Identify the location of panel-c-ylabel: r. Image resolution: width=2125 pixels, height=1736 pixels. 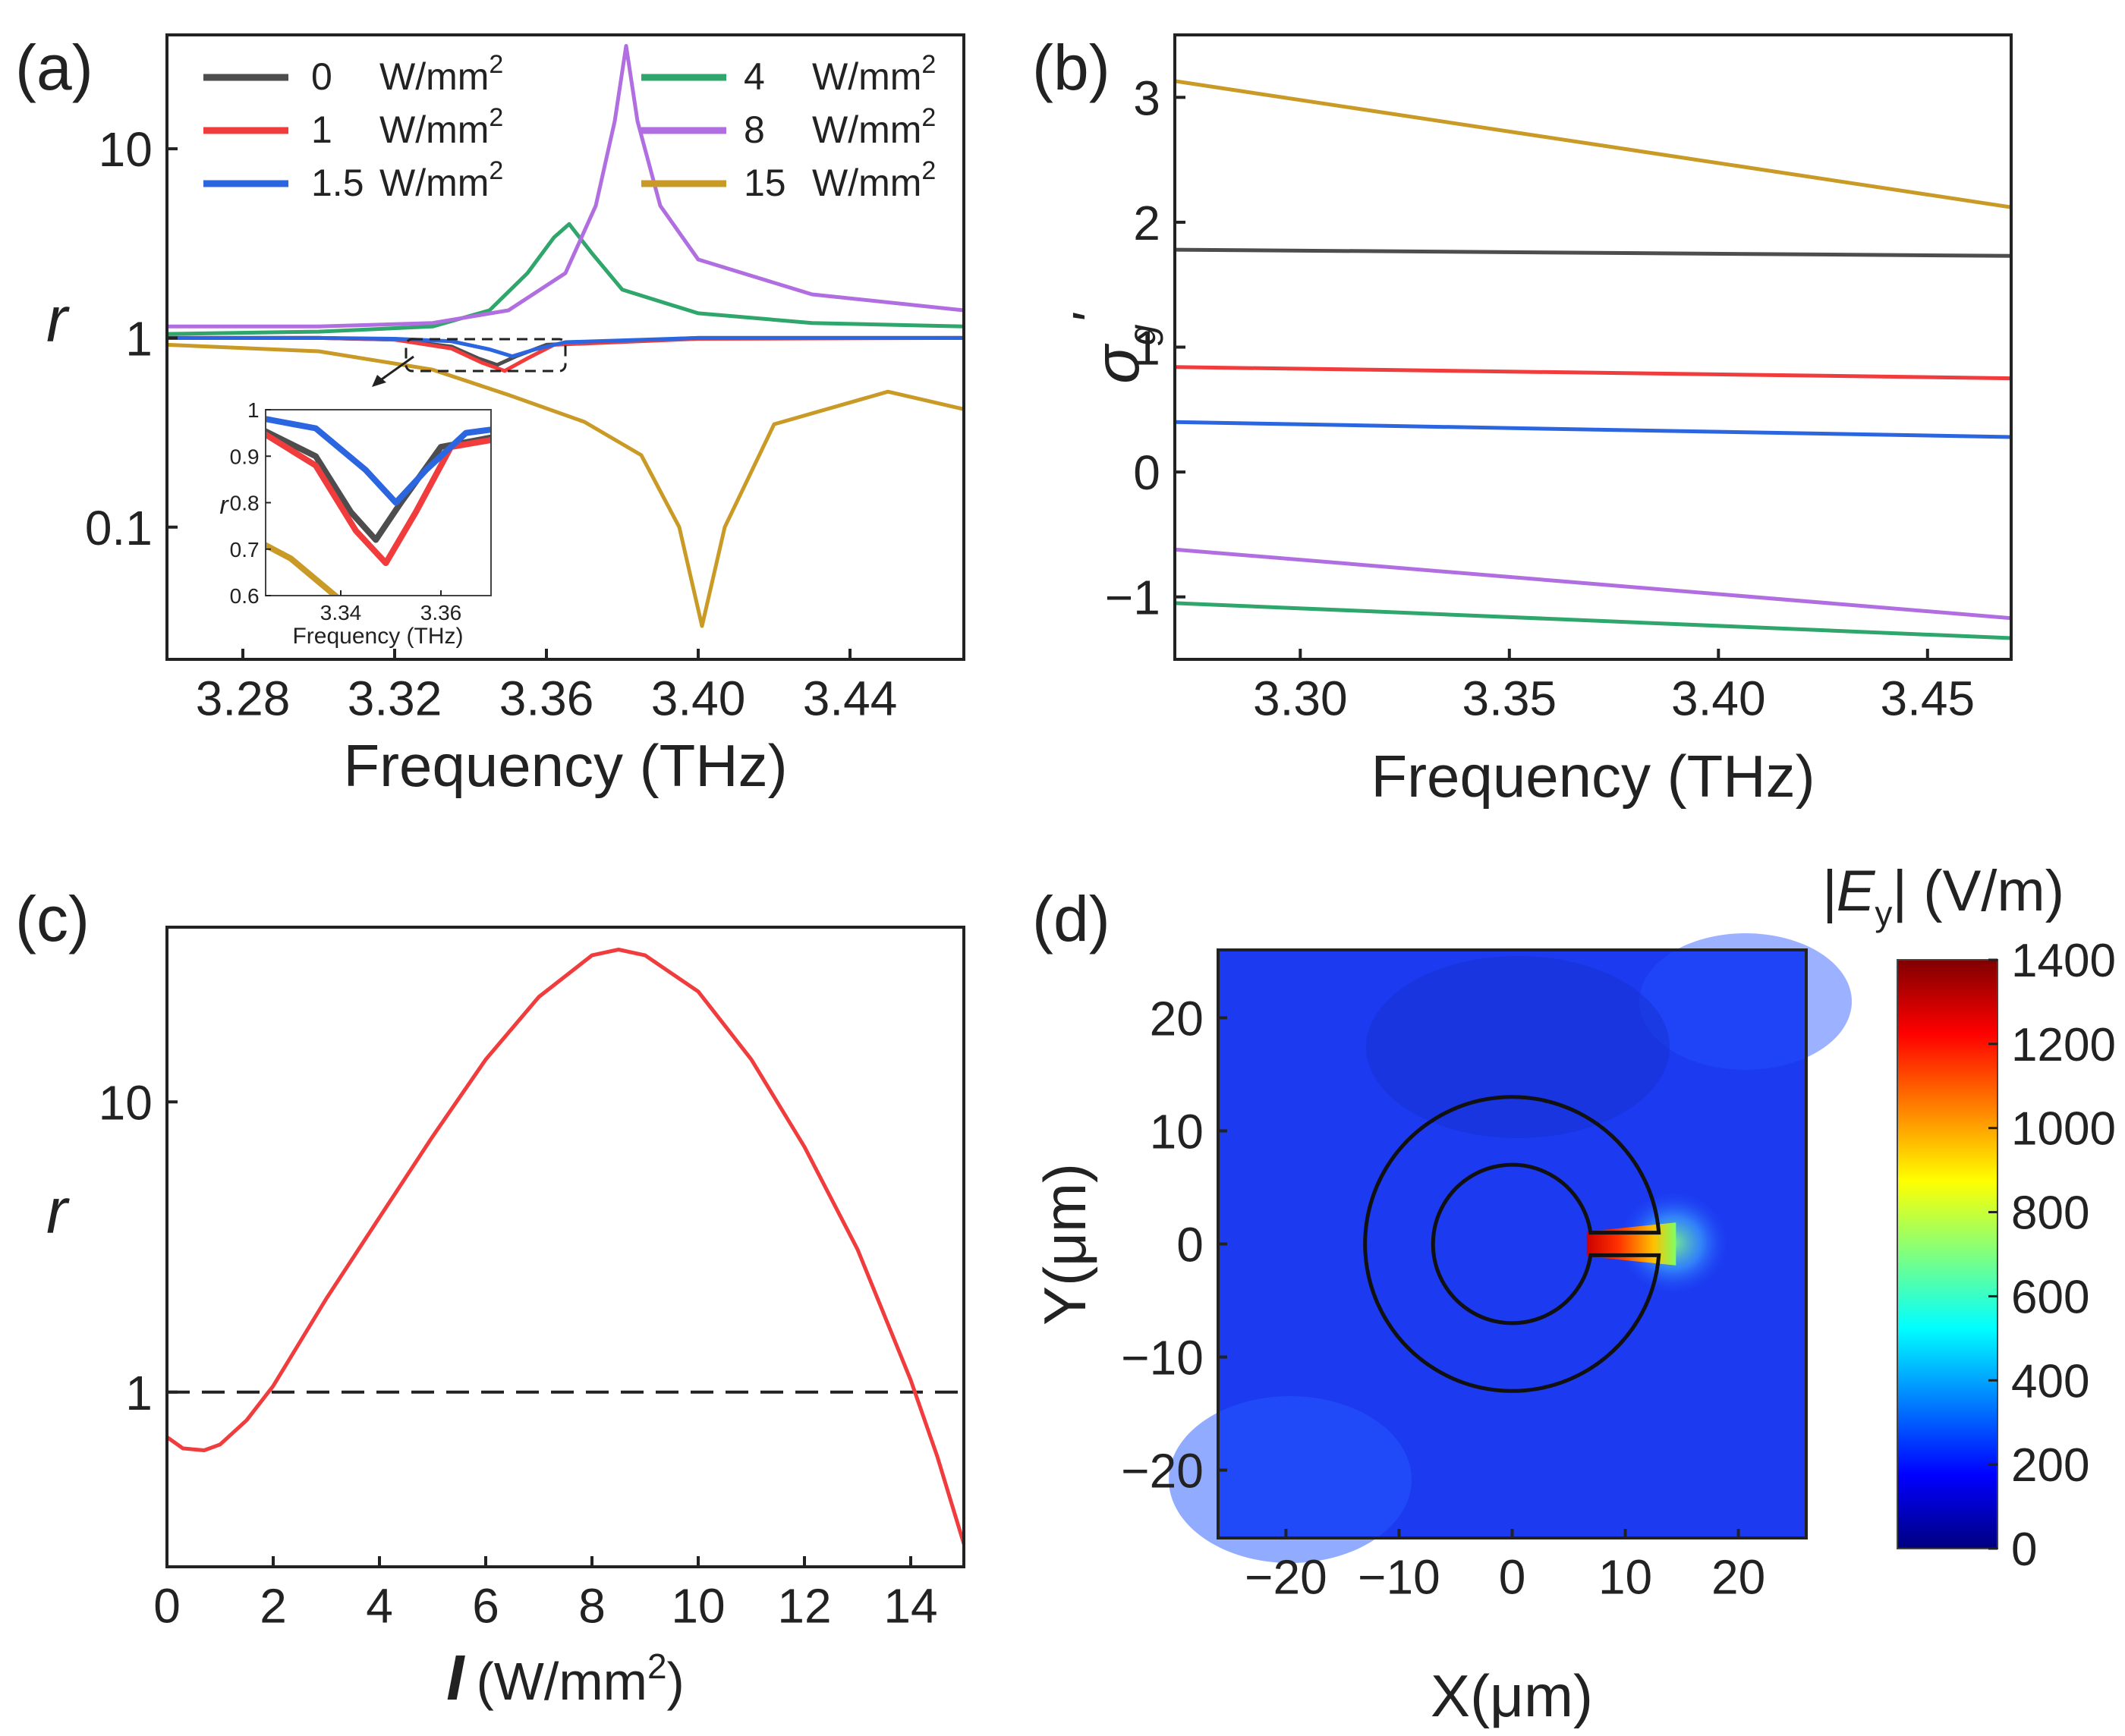
(58, 1211).